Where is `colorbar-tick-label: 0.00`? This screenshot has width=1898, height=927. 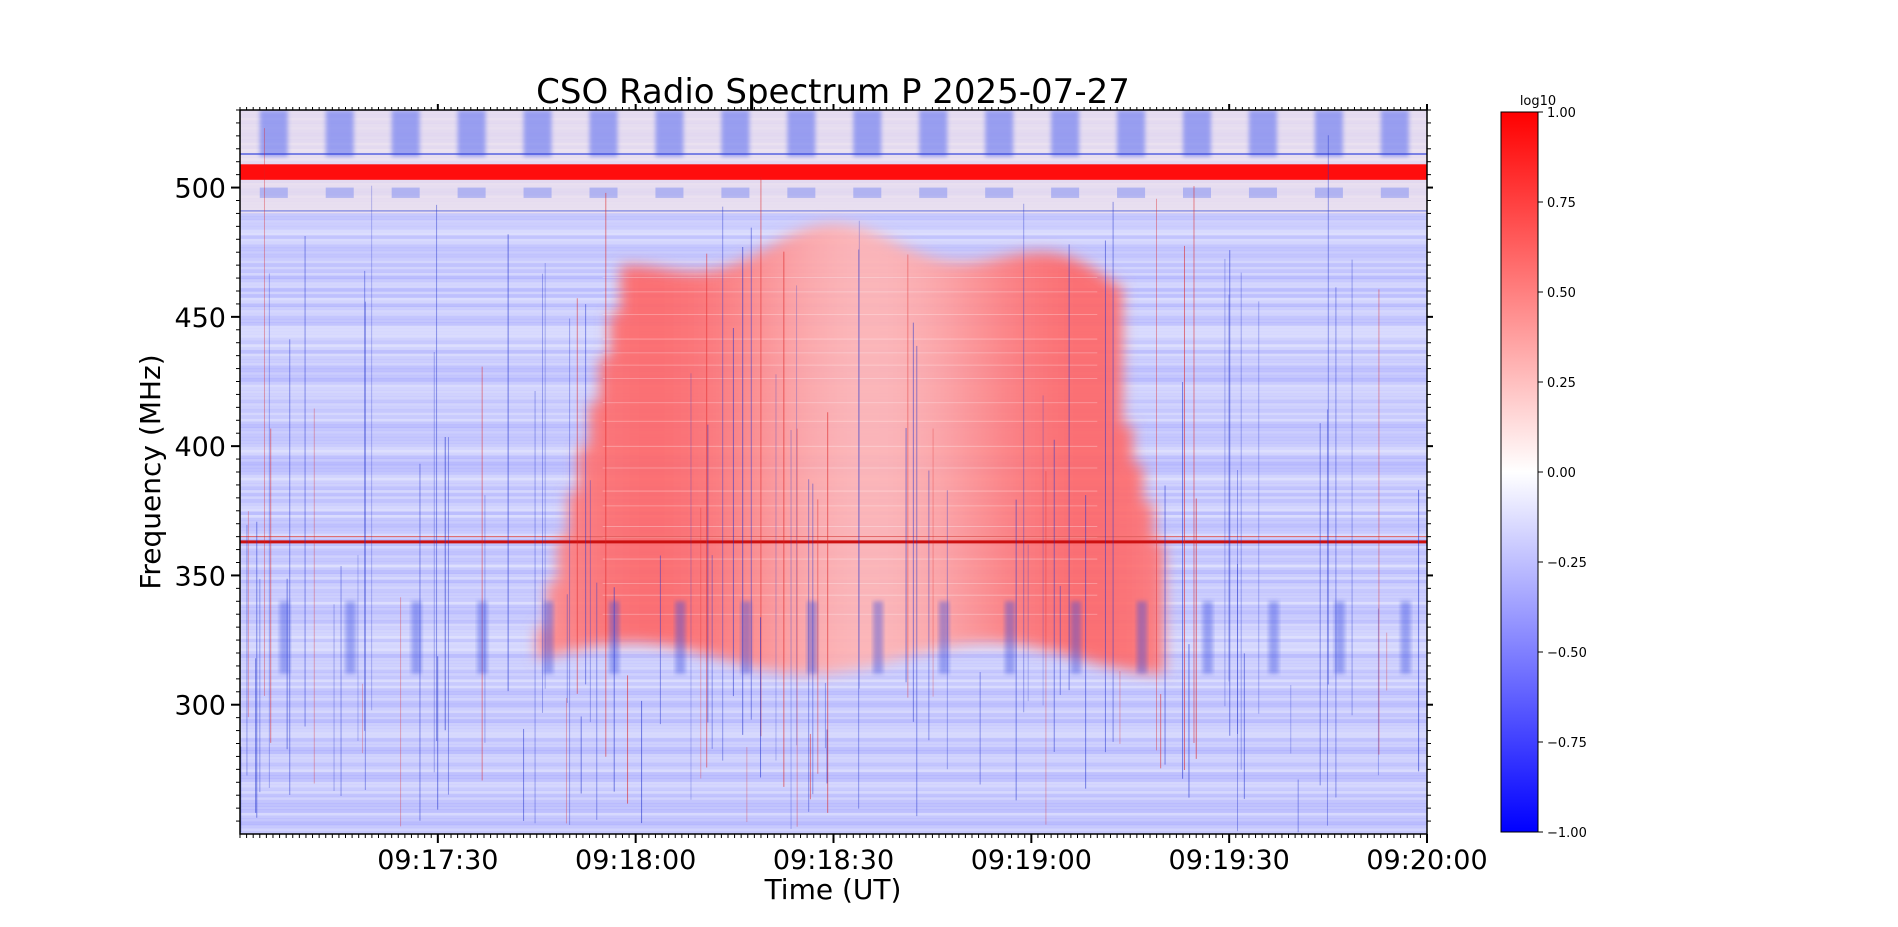
colorbar-tick-label: 0.00 is located at coordinates (1561, 473).